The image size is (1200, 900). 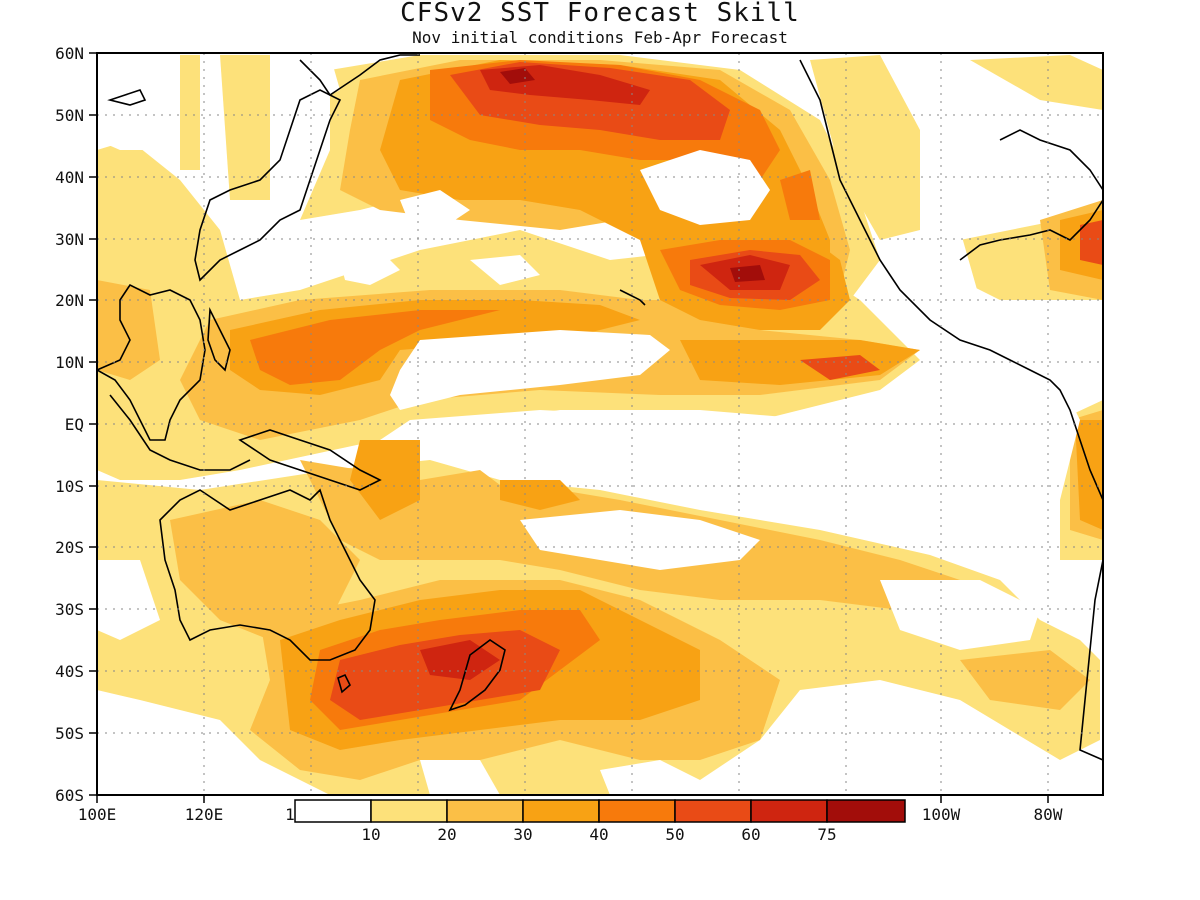 What do you see at coordinates (69, 53) in the screenshot?
I see `lat-label-60n: 60N` at bounding box center [69, 53].